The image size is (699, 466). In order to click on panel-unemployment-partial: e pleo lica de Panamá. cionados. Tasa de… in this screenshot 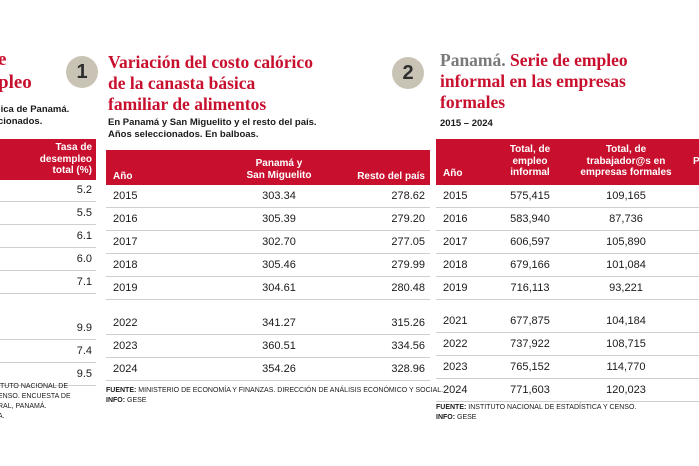, I will do `click(48, 233)`.